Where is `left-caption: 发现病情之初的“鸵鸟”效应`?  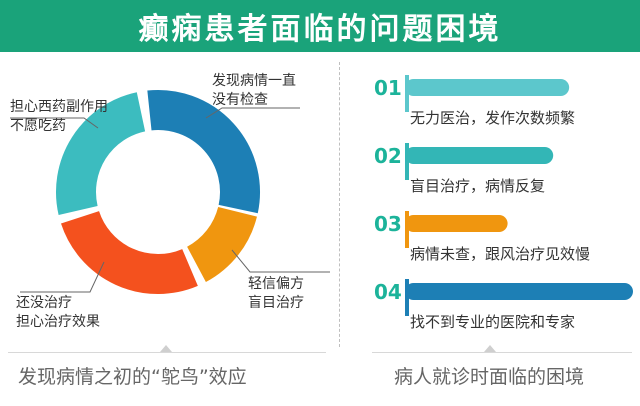 left-caption: 发现病情之初的“鸵鸟”效应 is located at coordinates (132, 377).